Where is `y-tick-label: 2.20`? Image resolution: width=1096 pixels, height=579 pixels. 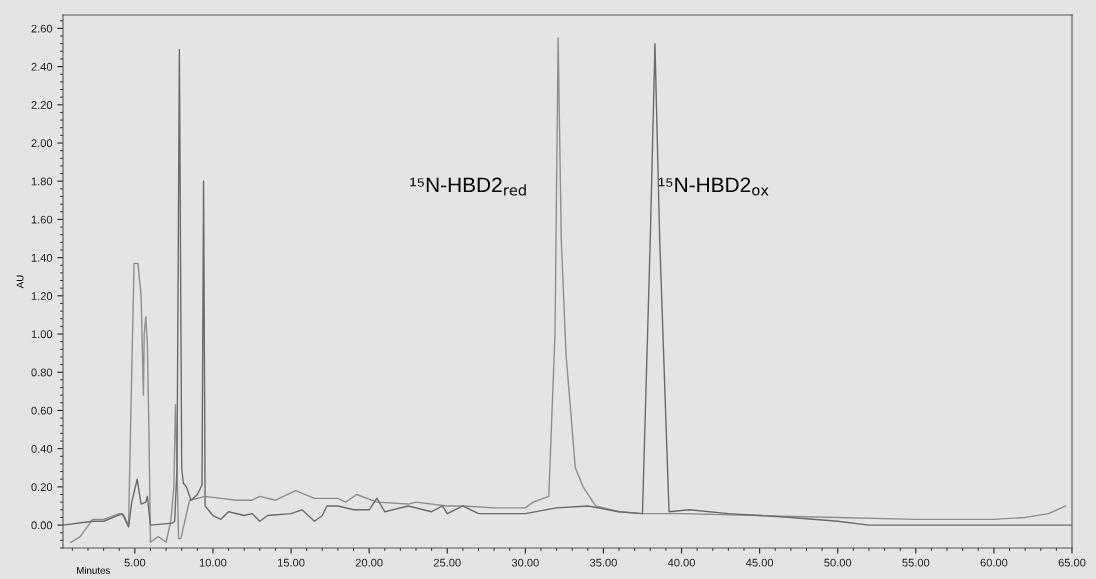 y-tick-label: 2.20 is located at coordinates (42, 105).